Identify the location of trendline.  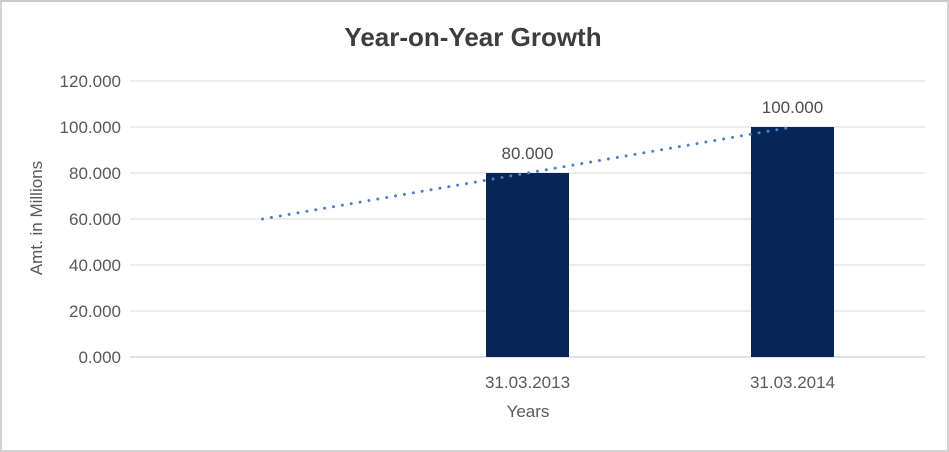
(527, 173).